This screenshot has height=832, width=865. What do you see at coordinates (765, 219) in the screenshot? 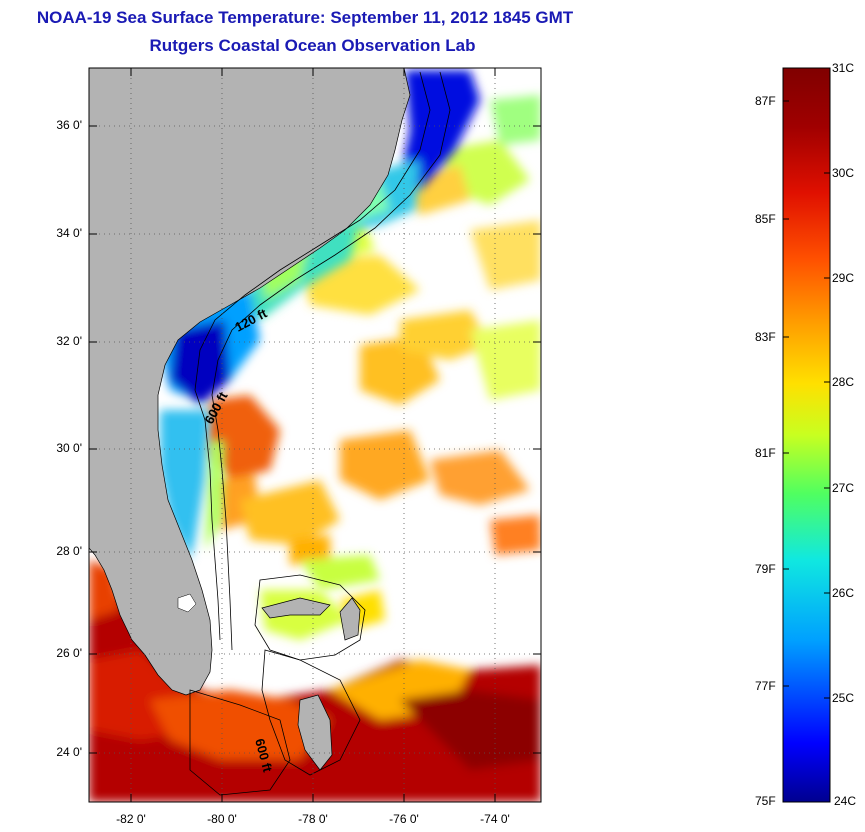
I see `colorbar-label-85f: 85F` at bounding box center [765, 219].